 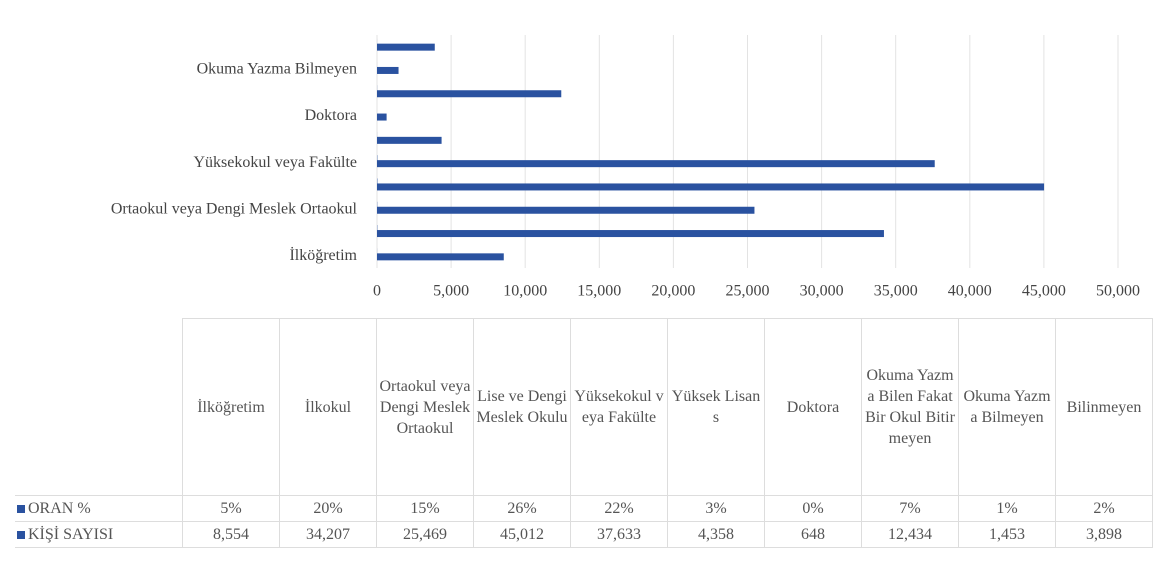 What do you see at coordinates (619, 407) in the screenshot?
I see `column-header: Yüksekokul veya Fakülte` at bounding box center [619, 407].